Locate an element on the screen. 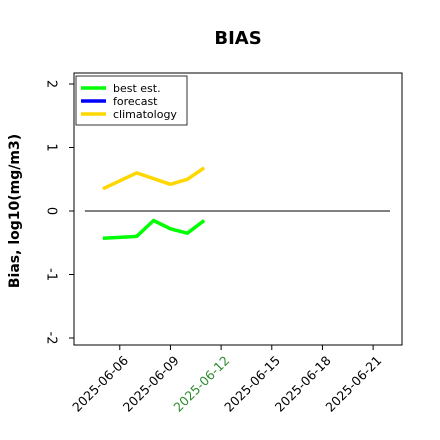  y-axis: -2 -1 0 1 2 is located at coordinates (58, 212).